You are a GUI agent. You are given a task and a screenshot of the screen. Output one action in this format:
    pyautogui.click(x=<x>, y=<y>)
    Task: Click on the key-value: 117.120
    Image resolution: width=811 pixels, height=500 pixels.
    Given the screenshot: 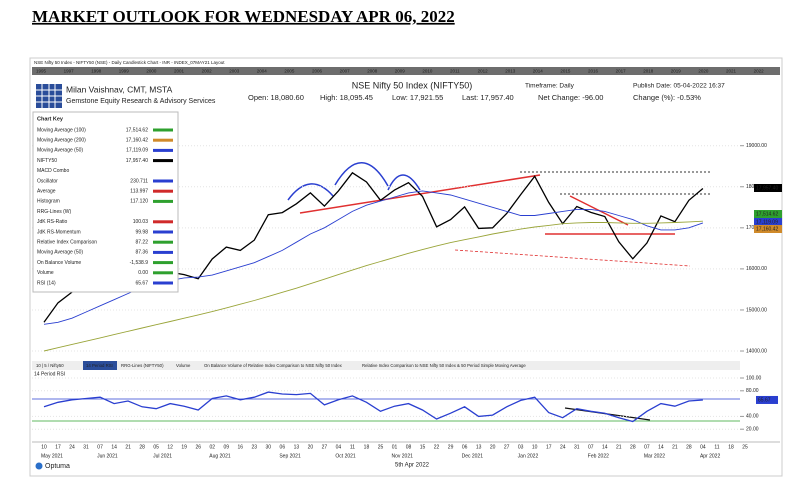 What is the action you would take?
    pyautogui.click(x=139, y=202)
    